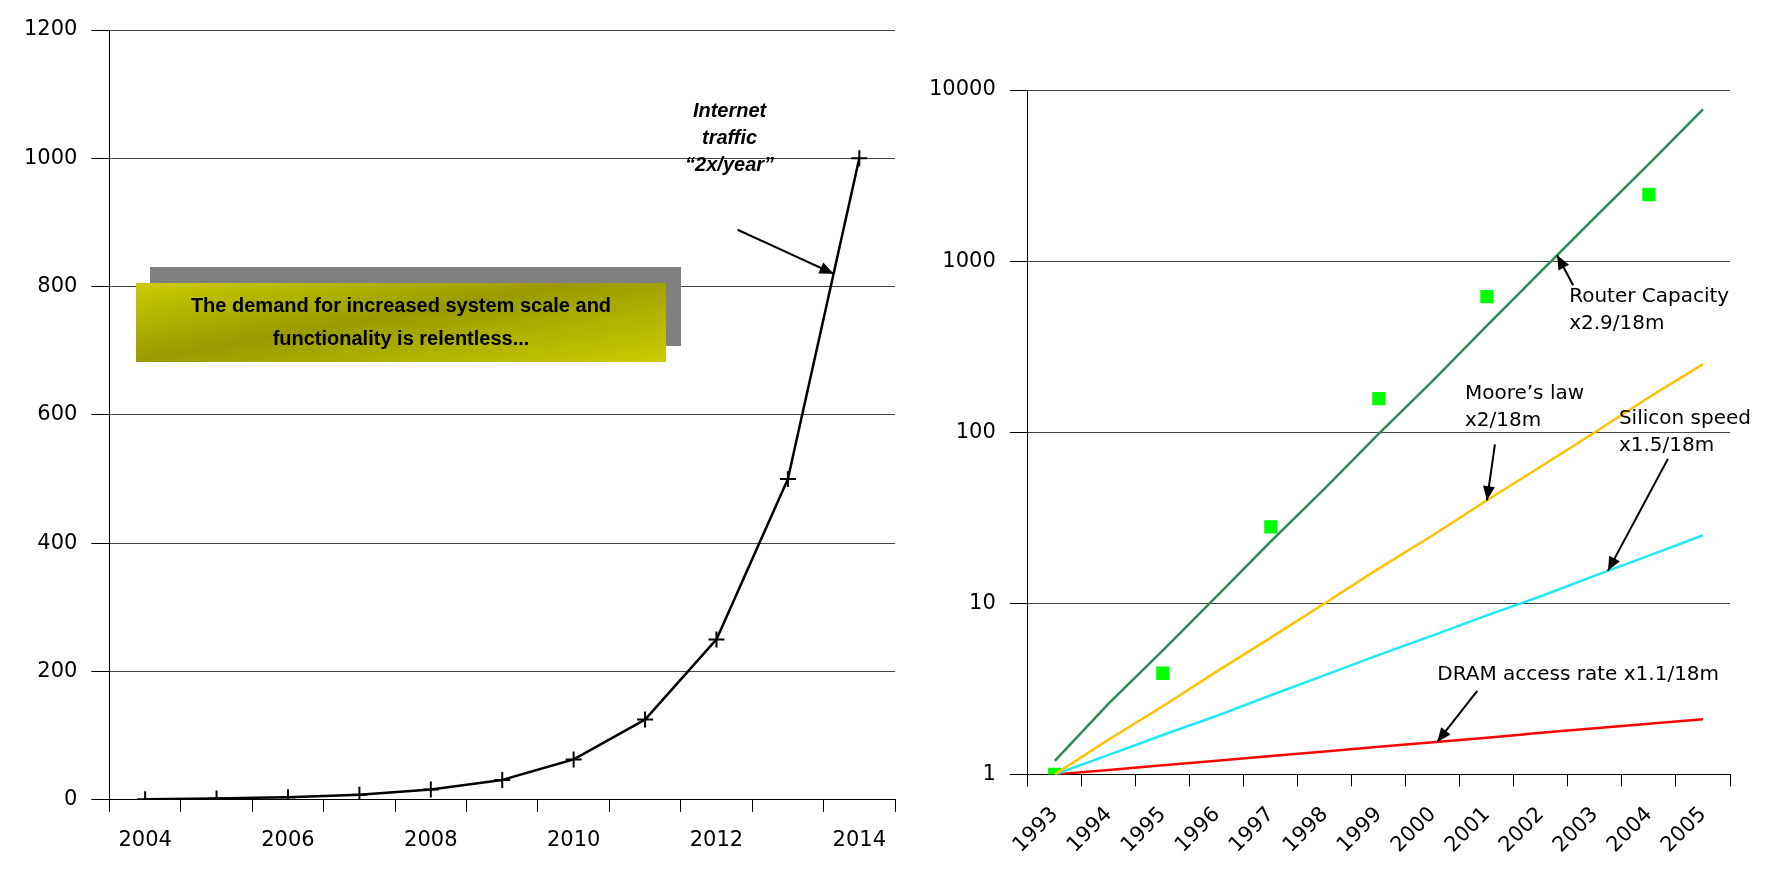 The height and width of the screenshot is (879, 1785). Describe the element at coordinates (975, 430) in the screenshot. I see `y-tick-label: 100` at that location.